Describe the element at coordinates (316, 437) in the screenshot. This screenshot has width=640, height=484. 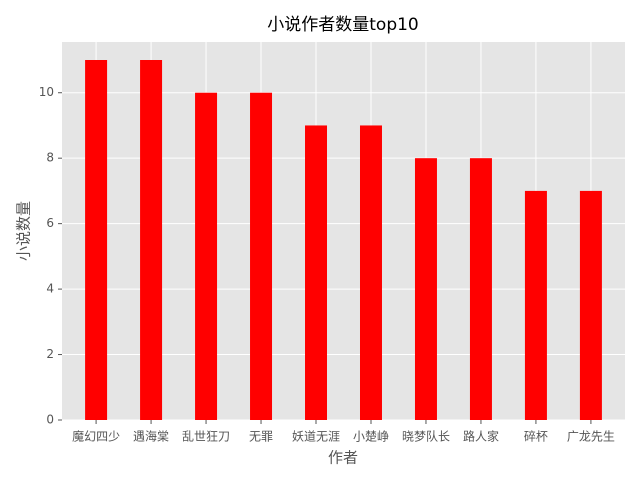
I see `x-tick-label: 妖道无涯` at that location.